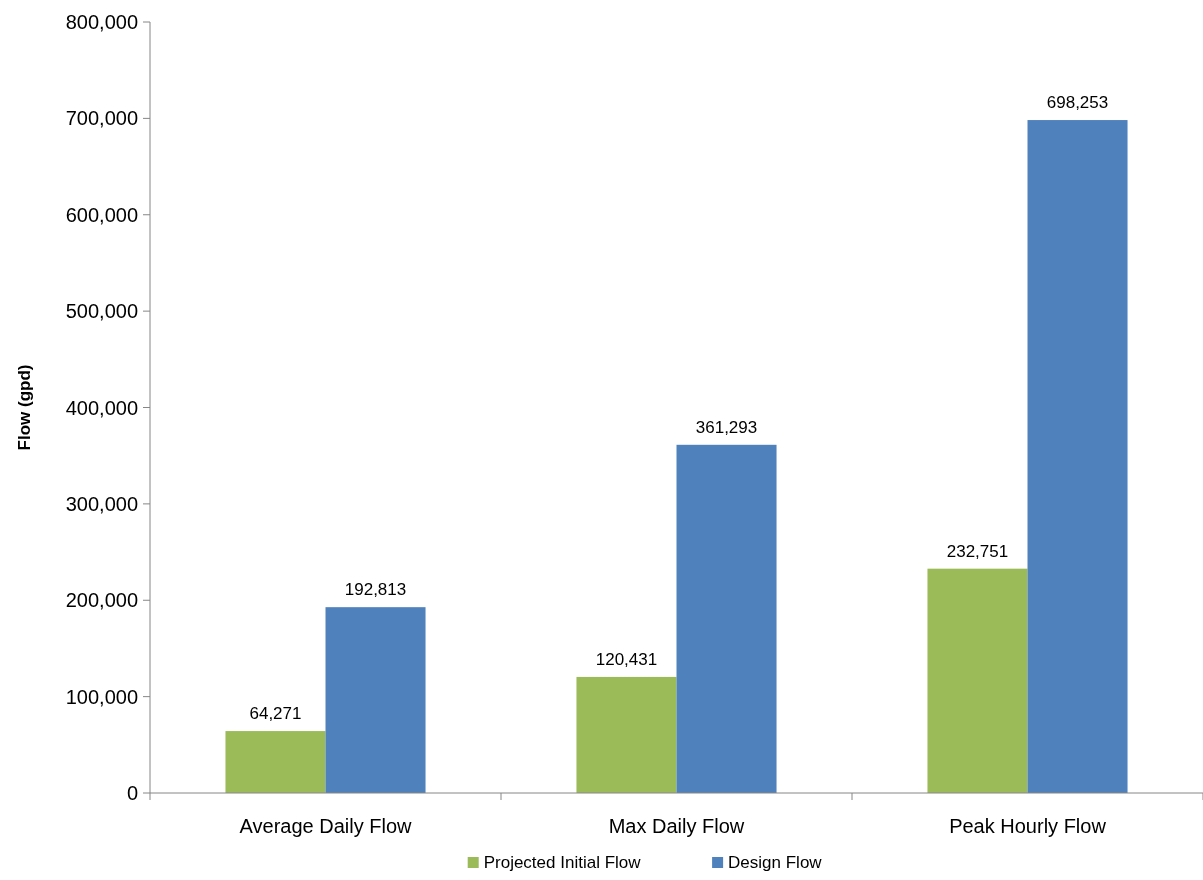 The image size is (1203, 880). What do you see at coordinates (24, 407) in the screenshot?
I see `y-axis-title: Flow (gpd)` at bounding box center [24, 407].